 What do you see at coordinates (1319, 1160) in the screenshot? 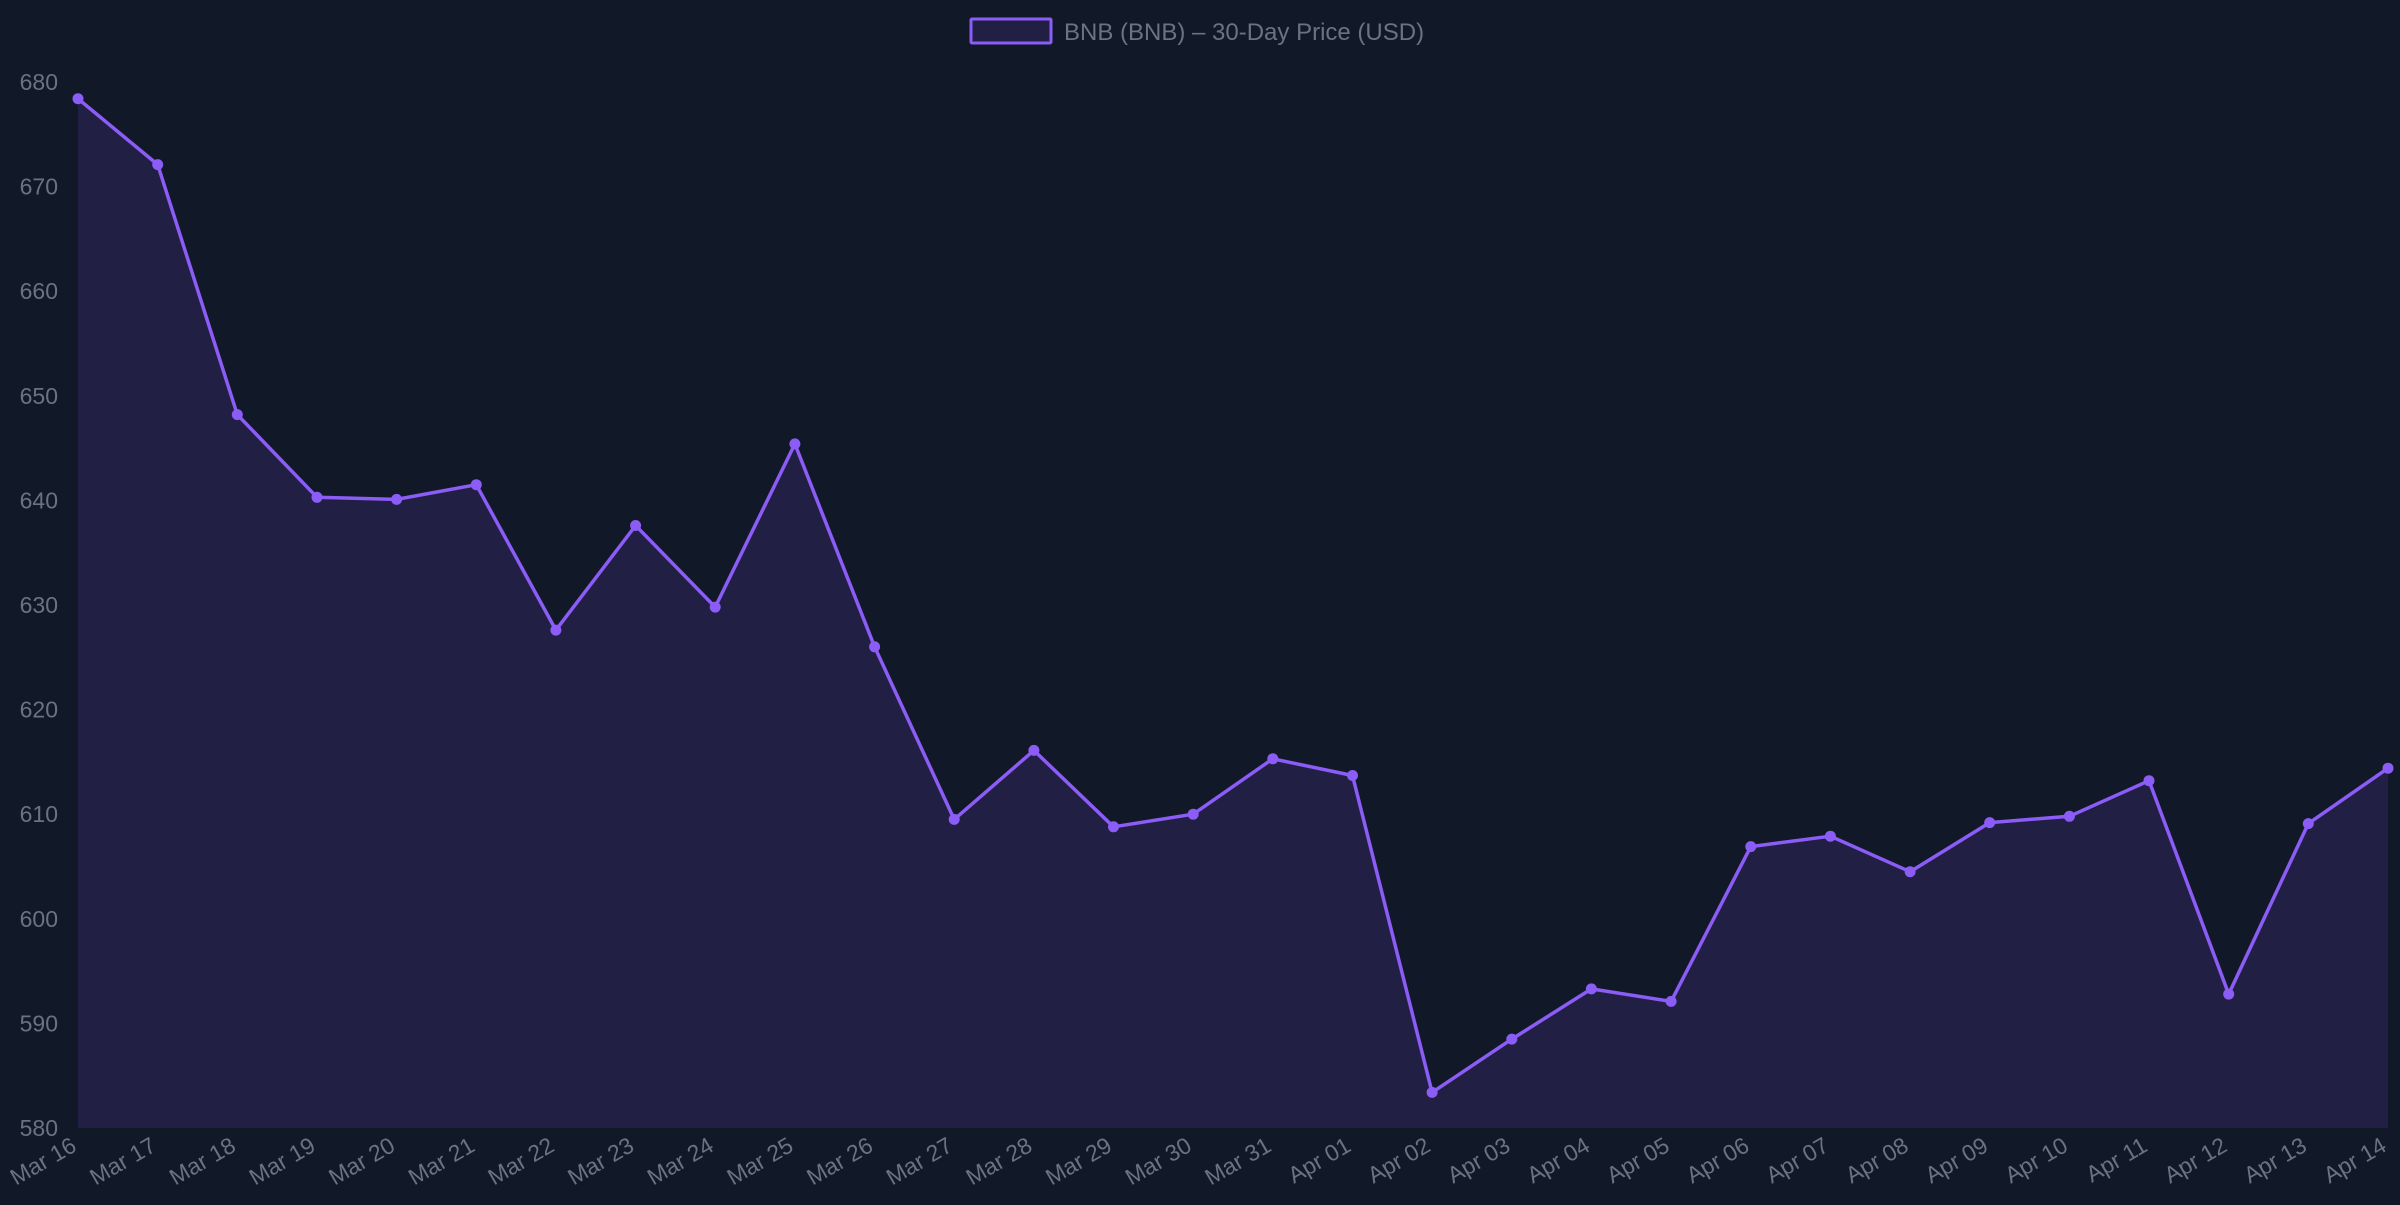
I see `x-tick-label: Apr 01` at bounding box center [1319, 1160].